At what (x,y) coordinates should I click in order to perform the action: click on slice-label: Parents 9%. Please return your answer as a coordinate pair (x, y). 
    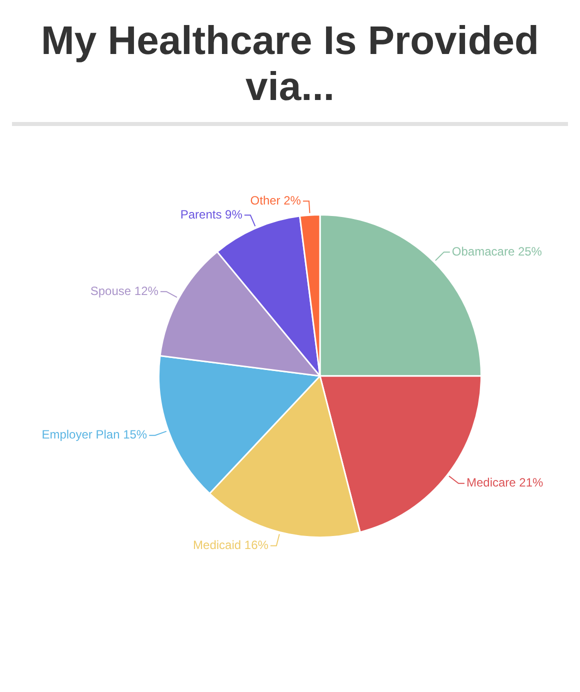
    Looking at the image, I should click on (211, 214).